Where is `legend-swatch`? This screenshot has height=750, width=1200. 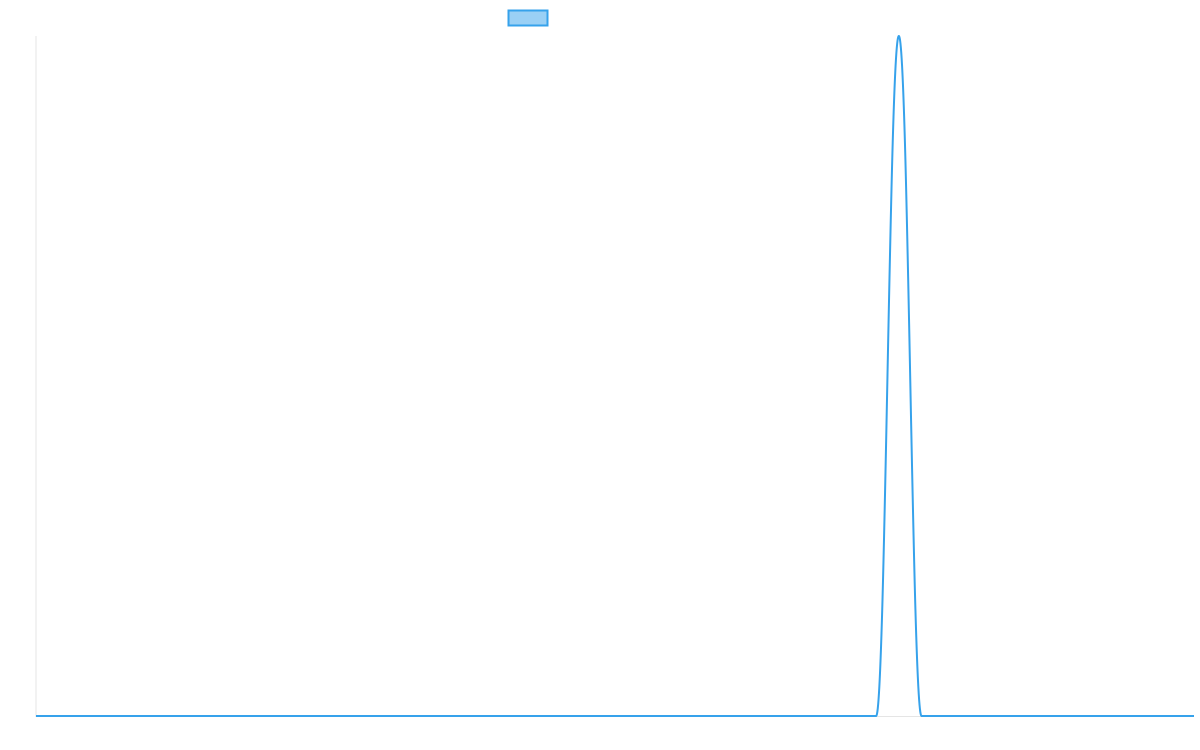
legend-swatch is located at coordinates (528, 18).